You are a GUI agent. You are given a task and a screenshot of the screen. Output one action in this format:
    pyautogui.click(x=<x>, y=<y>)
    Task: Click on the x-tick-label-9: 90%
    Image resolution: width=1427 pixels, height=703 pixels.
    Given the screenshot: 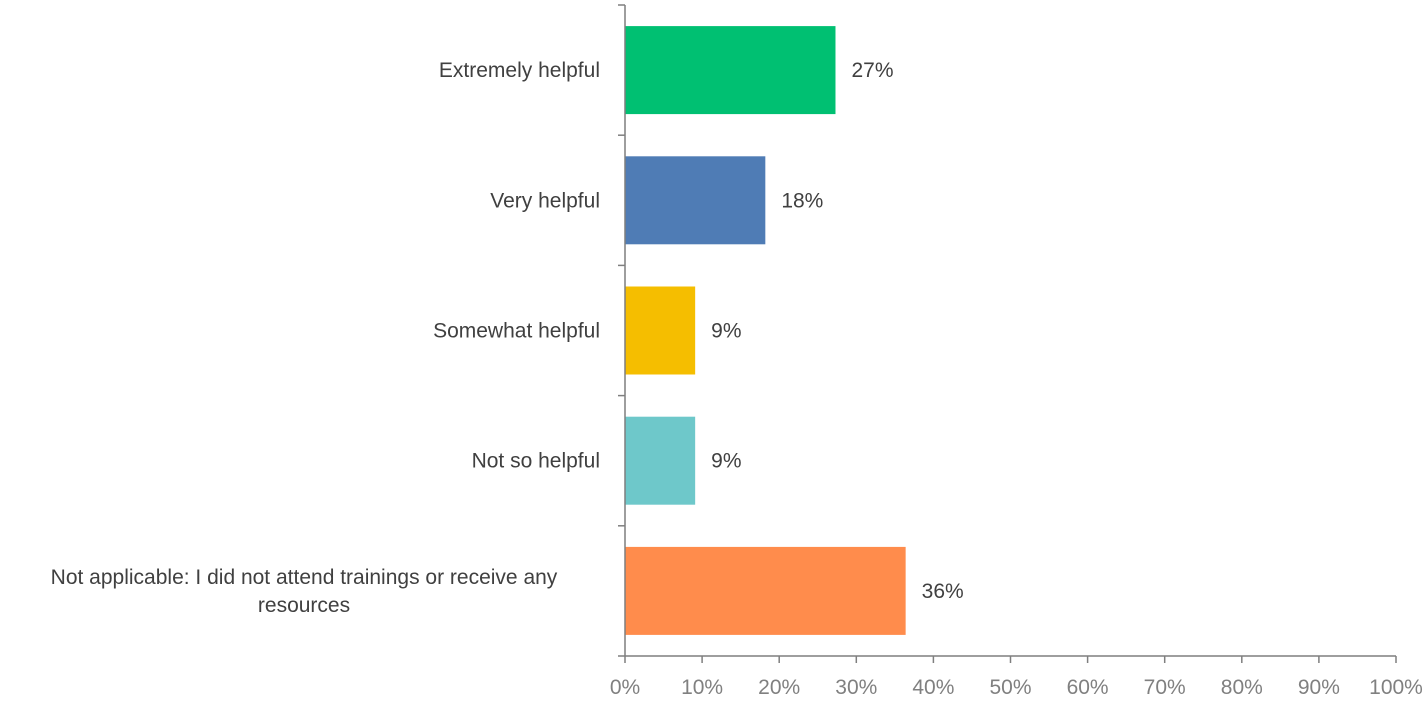 What is the action you would take?
    pyautogui.click(x=1319, y=687)
    